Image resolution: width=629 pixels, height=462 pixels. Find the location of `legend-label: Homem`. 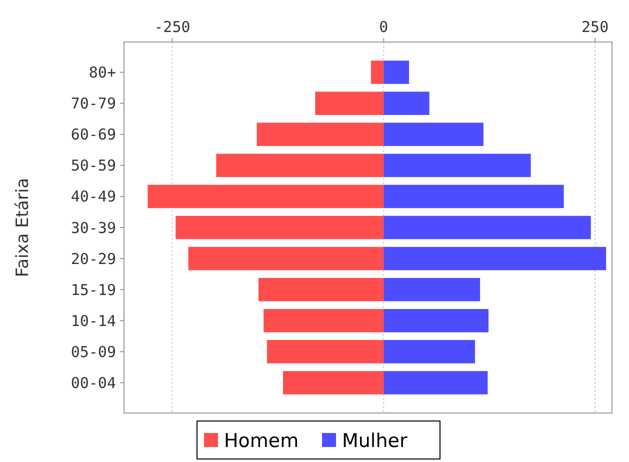

legend-label: Homem is located at coordinates (261, 441).